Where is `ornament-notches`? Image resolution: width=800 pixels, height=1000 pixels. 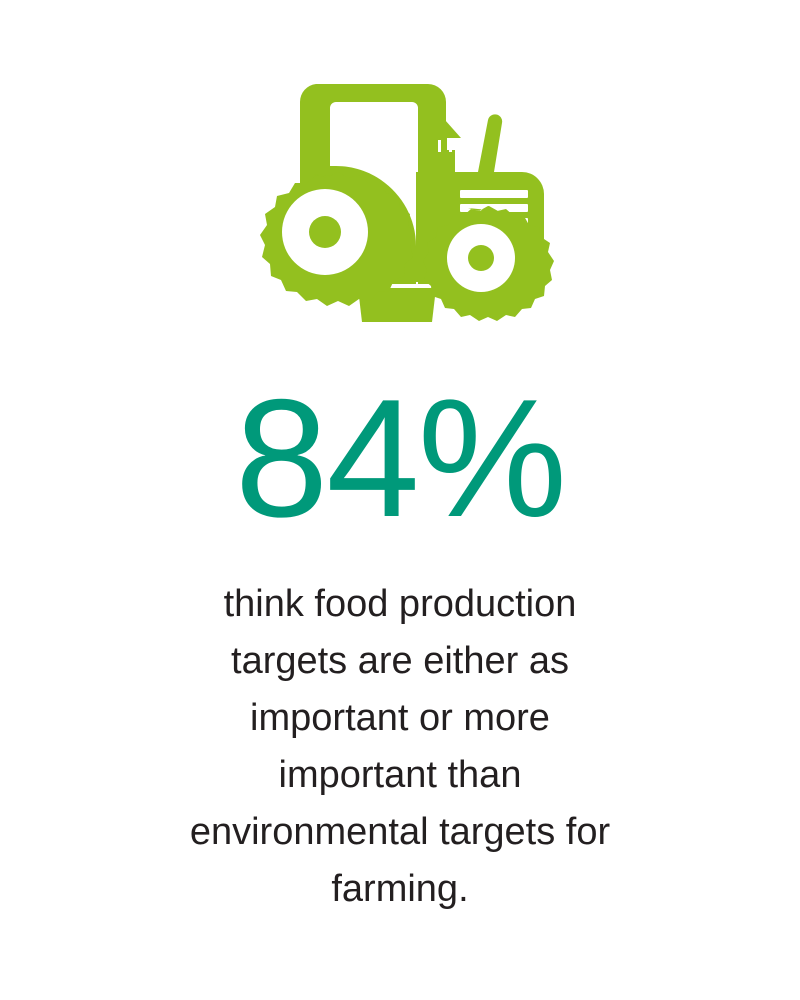 ornament-notches is located at coordinates (445, 146).